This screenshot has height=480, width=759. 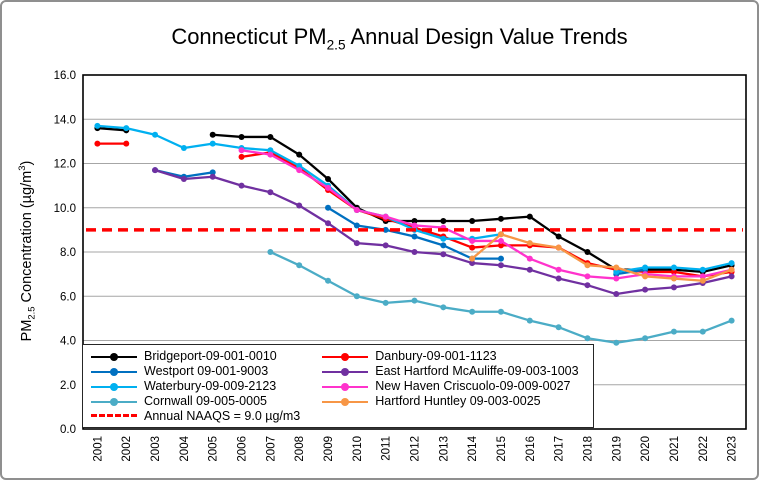 I want to click on y-tick-label: 10.0, so click(x=65, y=209).